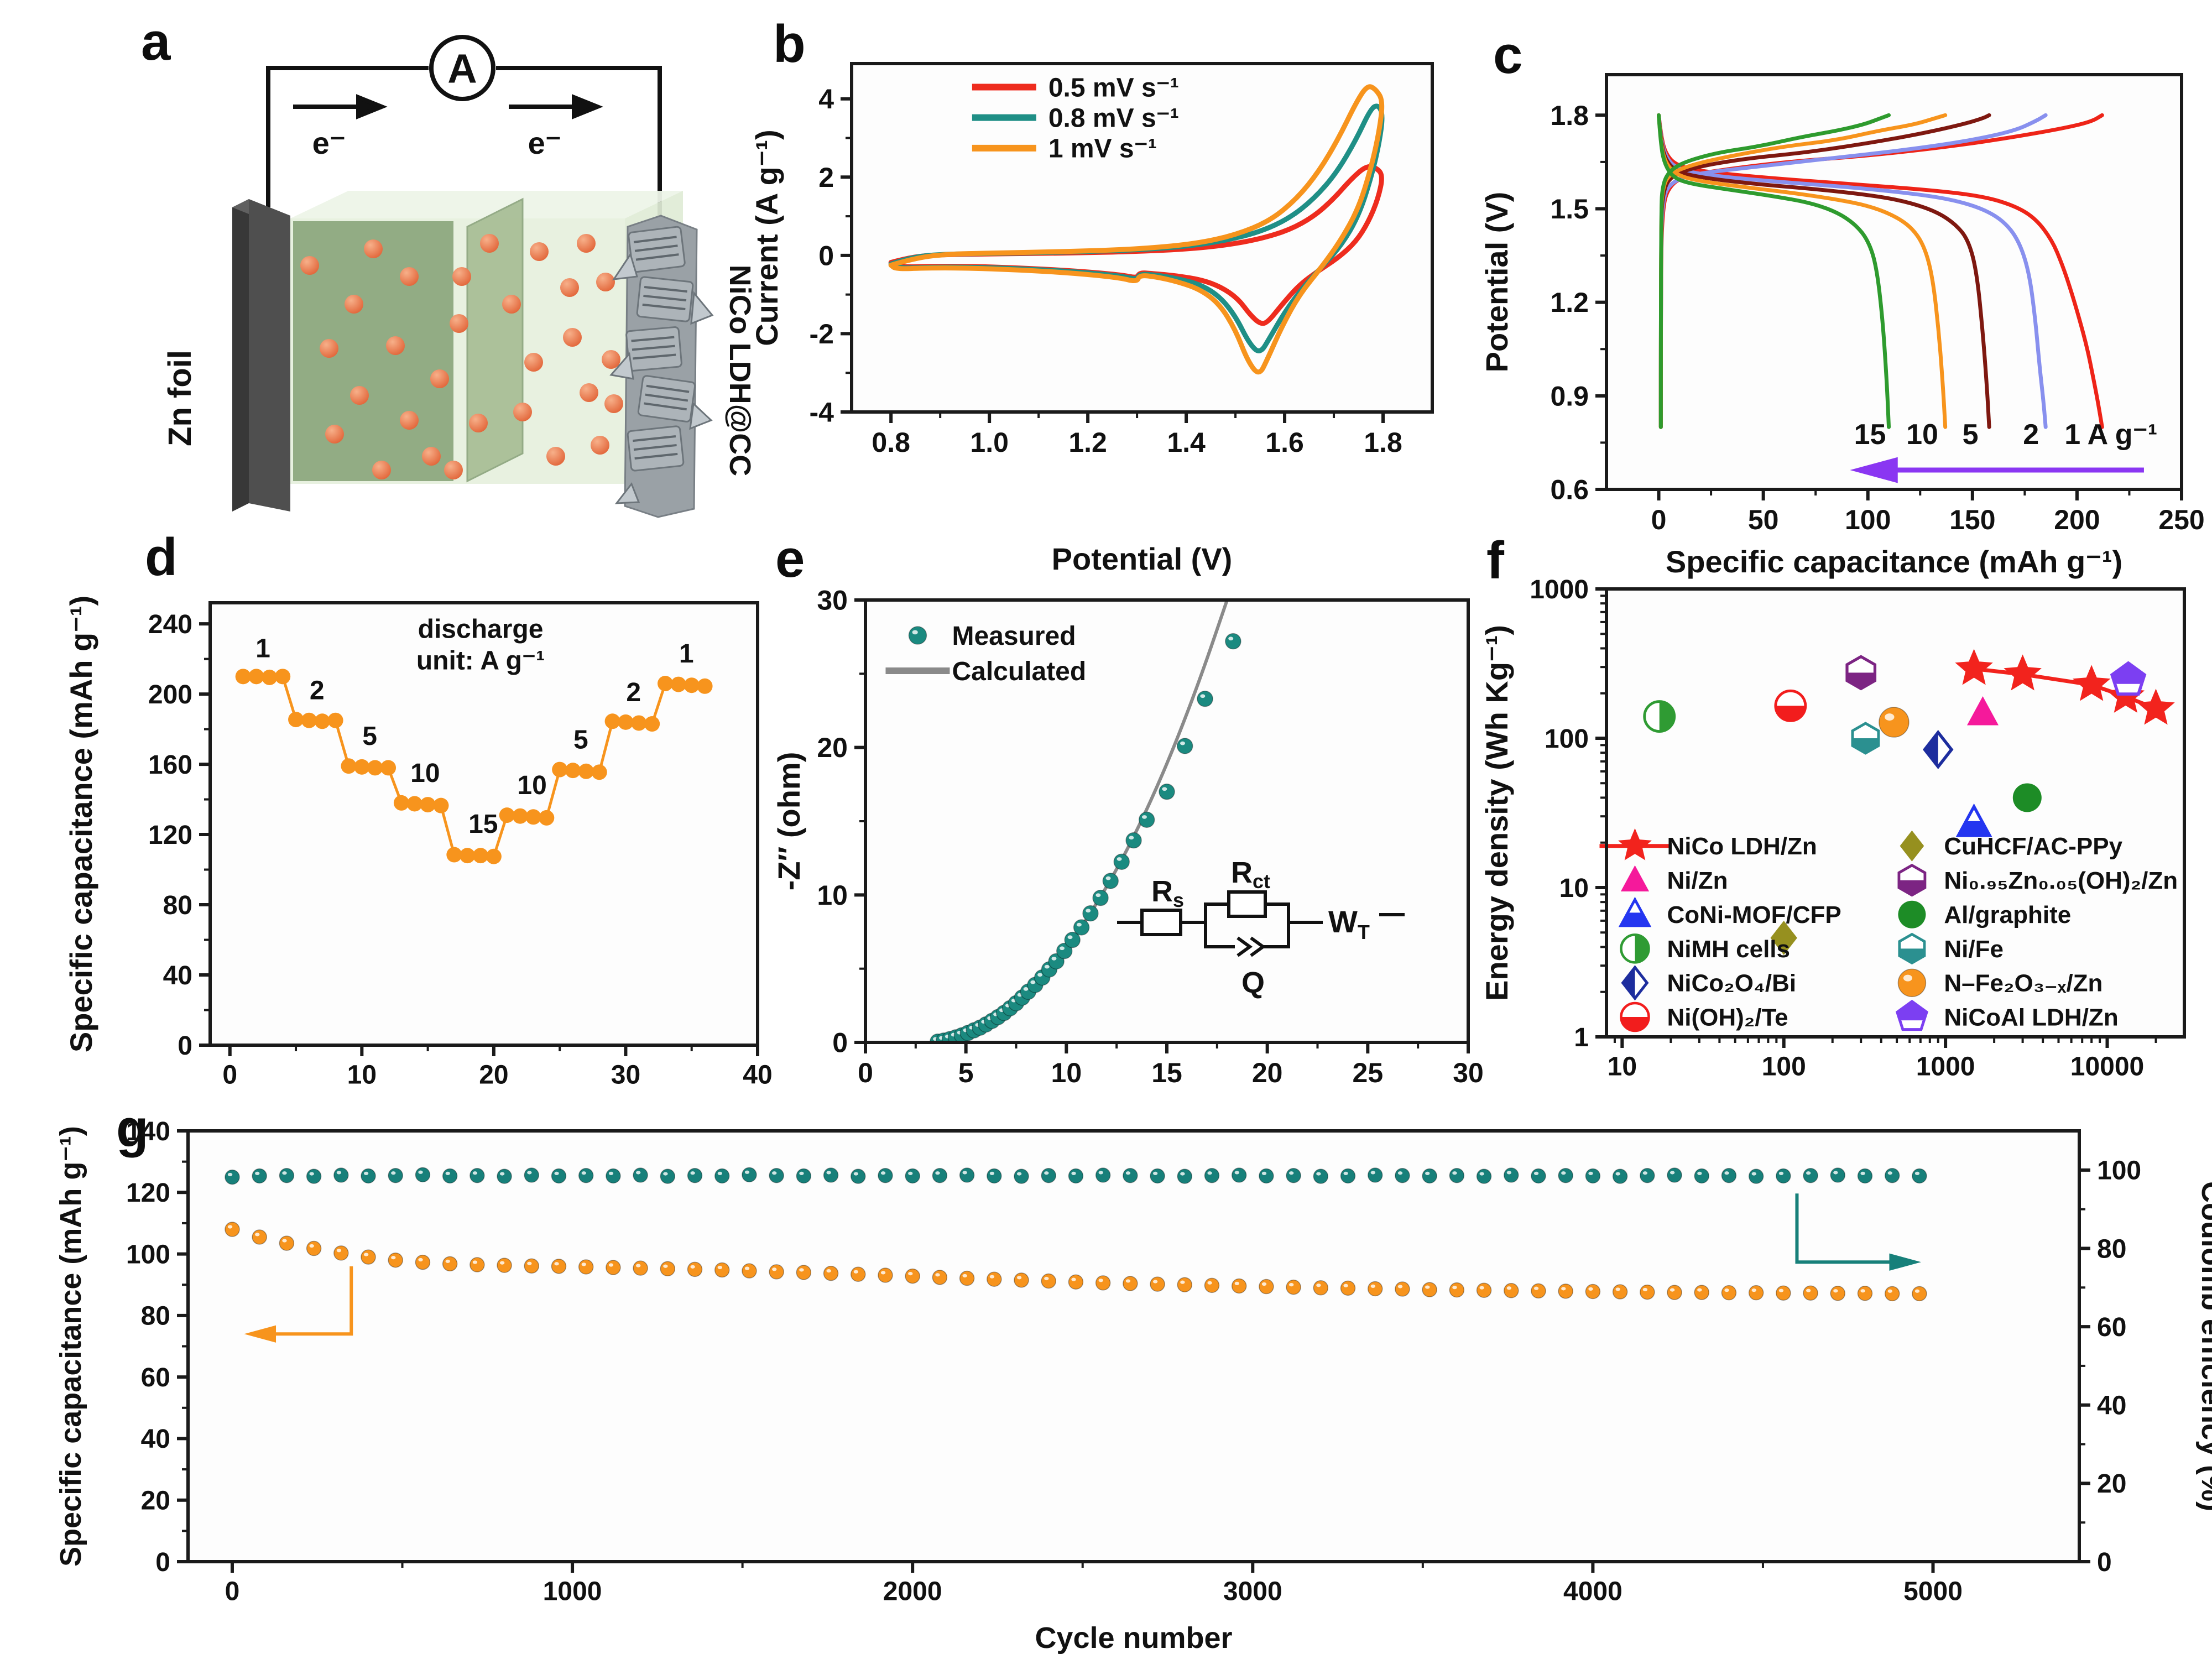  I want to click on series-cv-1p0, so click(1137, 230).